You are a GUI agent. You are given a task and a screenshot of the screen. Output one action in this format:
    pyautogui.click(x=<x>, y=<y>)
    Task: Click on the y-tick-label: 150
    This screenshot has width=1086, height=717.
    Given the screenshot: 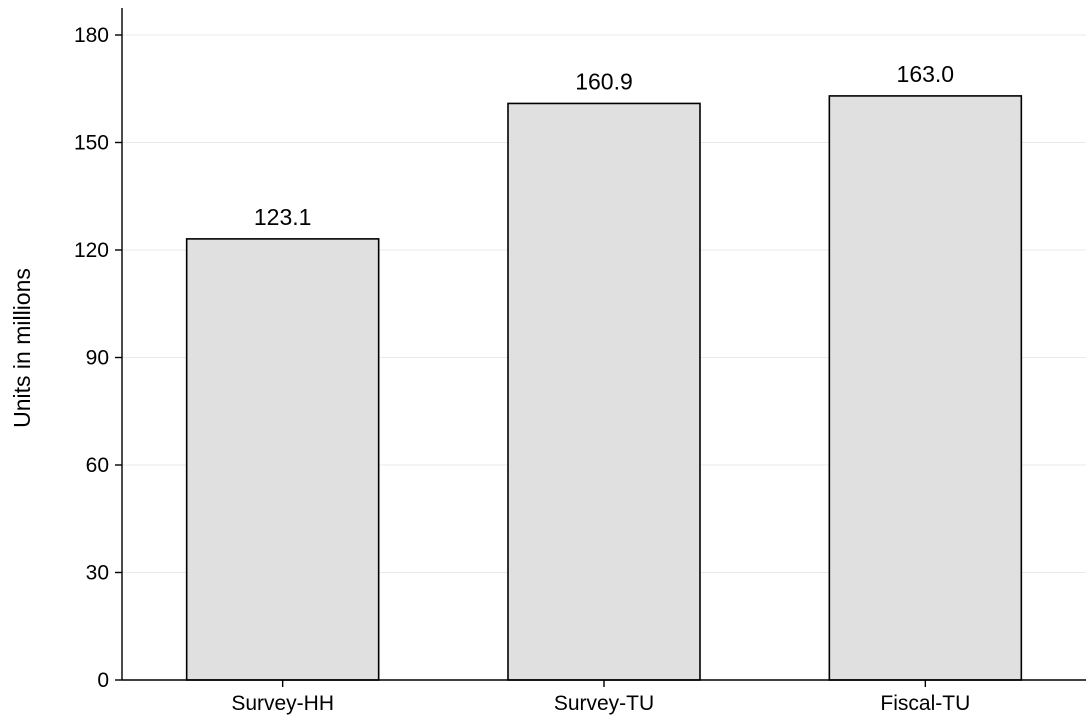 What is the action you would take?
    pyautogui.click(x=91, y=143)
    